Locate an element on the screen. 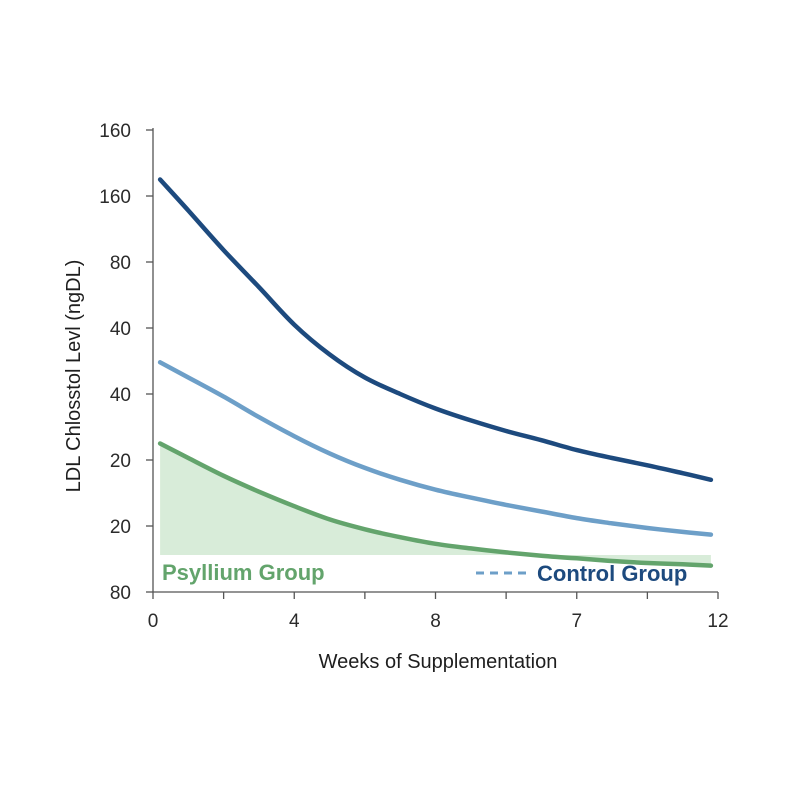  legend-layer: Psyllium Group Control Group is located at coordinates (424, 573).